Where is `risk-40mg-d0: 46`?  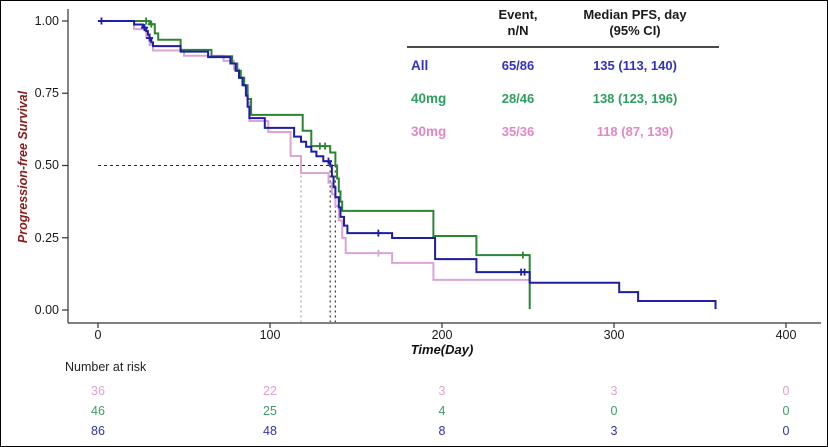
risk-40mg-d0: 46 is located at coordinates (98, 411).